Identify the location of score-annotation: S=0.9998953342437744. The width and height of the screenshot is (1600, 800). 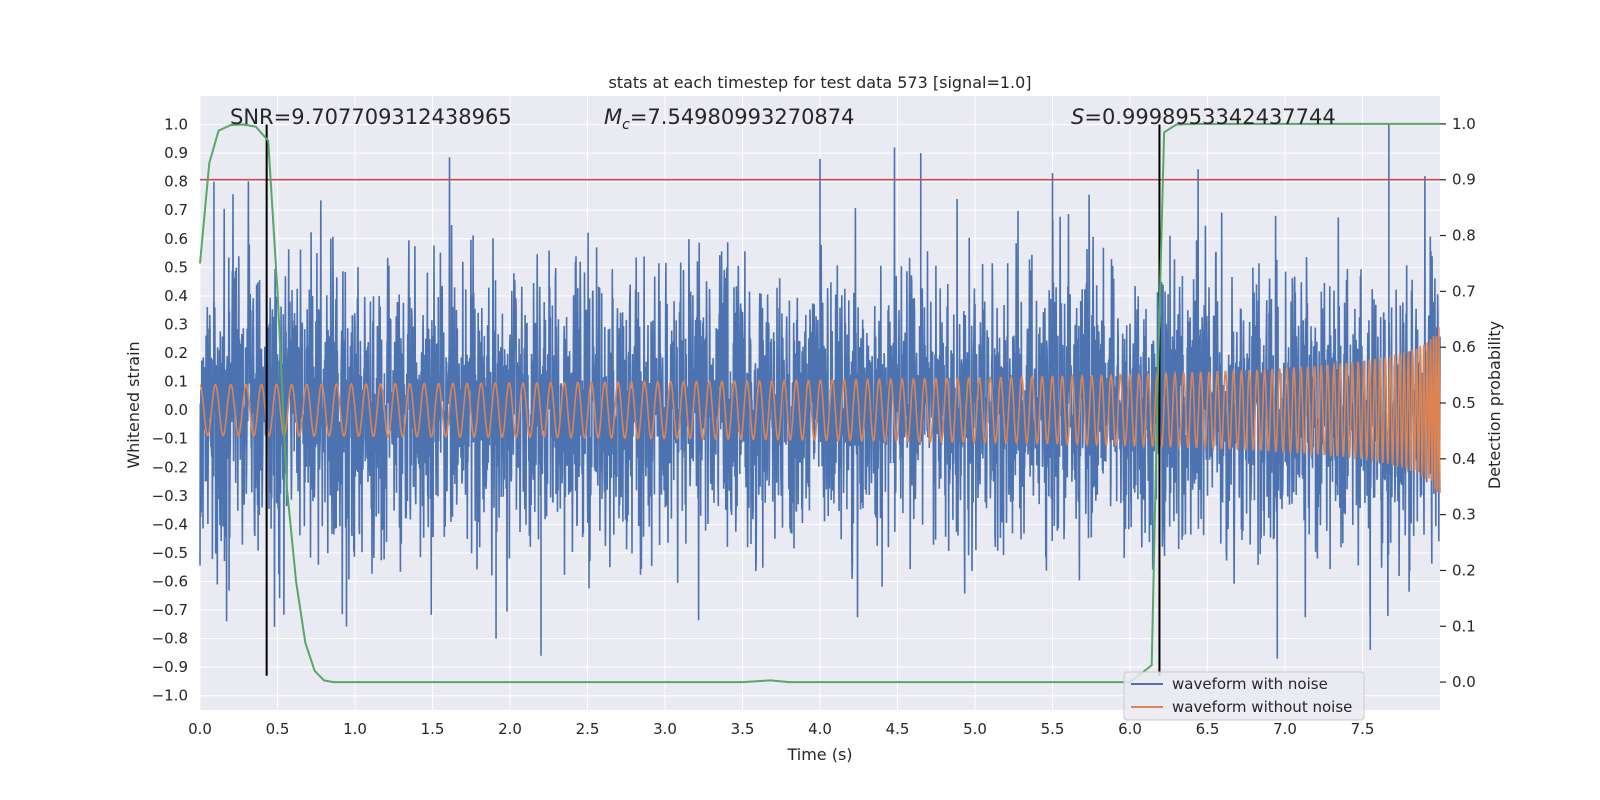
(1203, 117).